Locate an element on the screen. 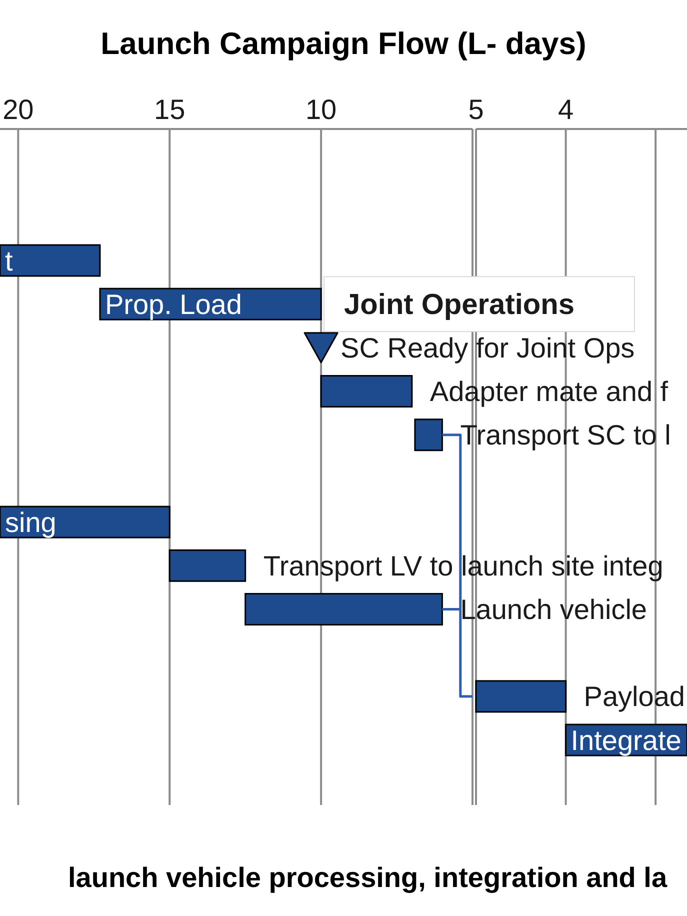 Image resolution: width=687 pixels, height=916 pixels. y-tick-label: Adapter mate and f is located at coordinates (549, 392).